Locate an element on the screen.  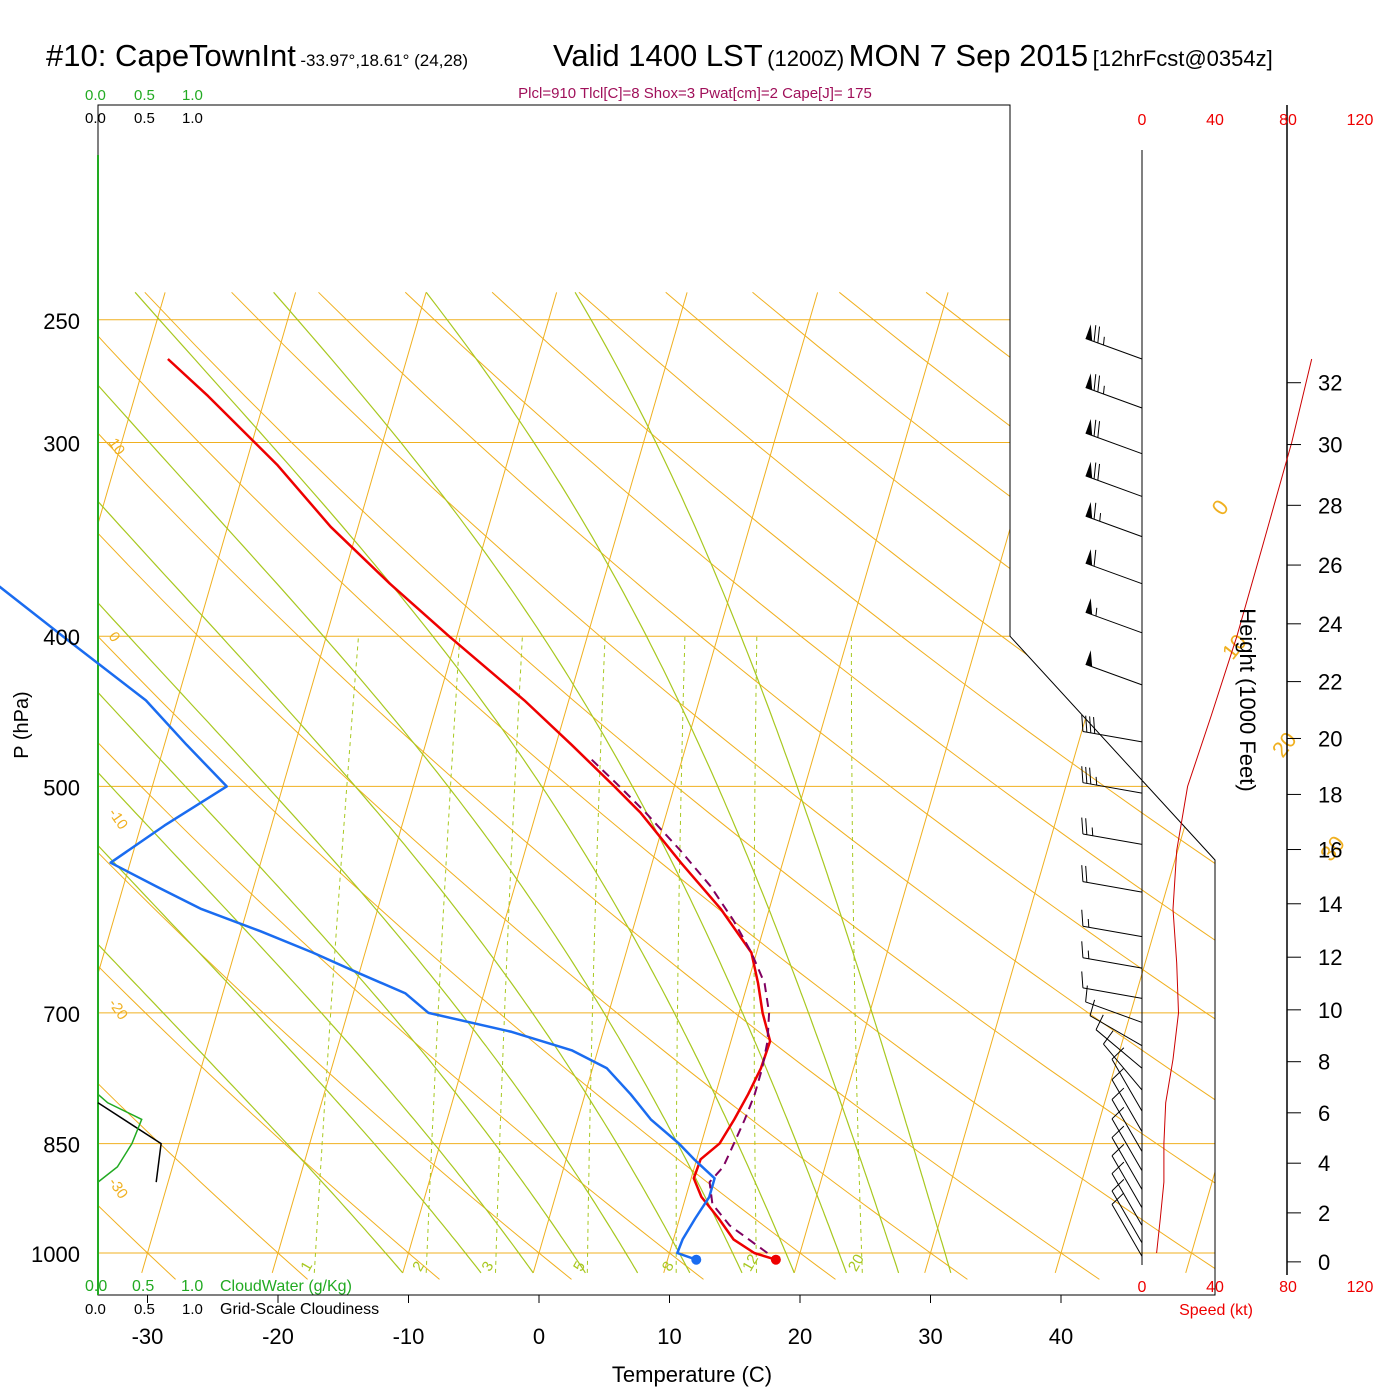
bottom-green-label-1: 0.5 is located at coordinates (143, 1286).